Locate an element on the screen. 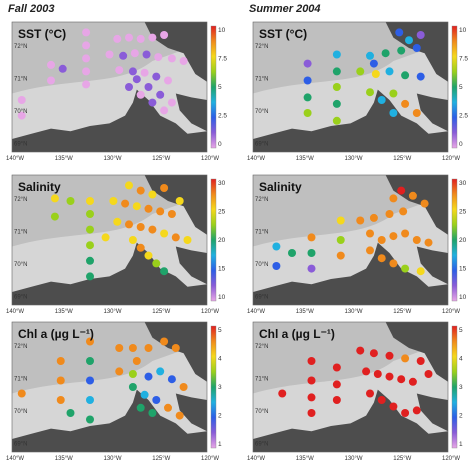  colorbar-tick-label: 7.5 is located at coordinates (222, 59).